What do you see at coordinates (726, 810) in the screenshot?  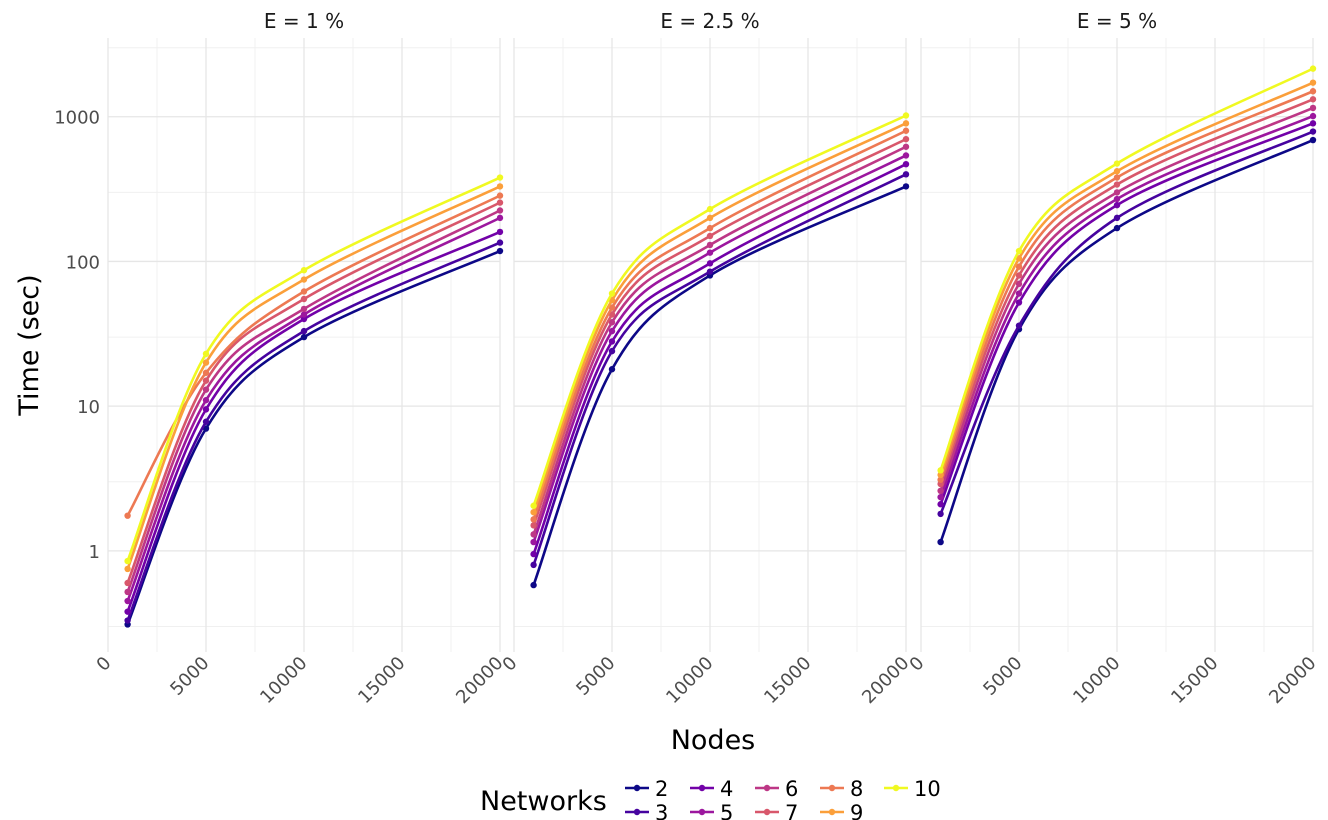 I see `legend-label: 5` at bounding box center [726, 810].